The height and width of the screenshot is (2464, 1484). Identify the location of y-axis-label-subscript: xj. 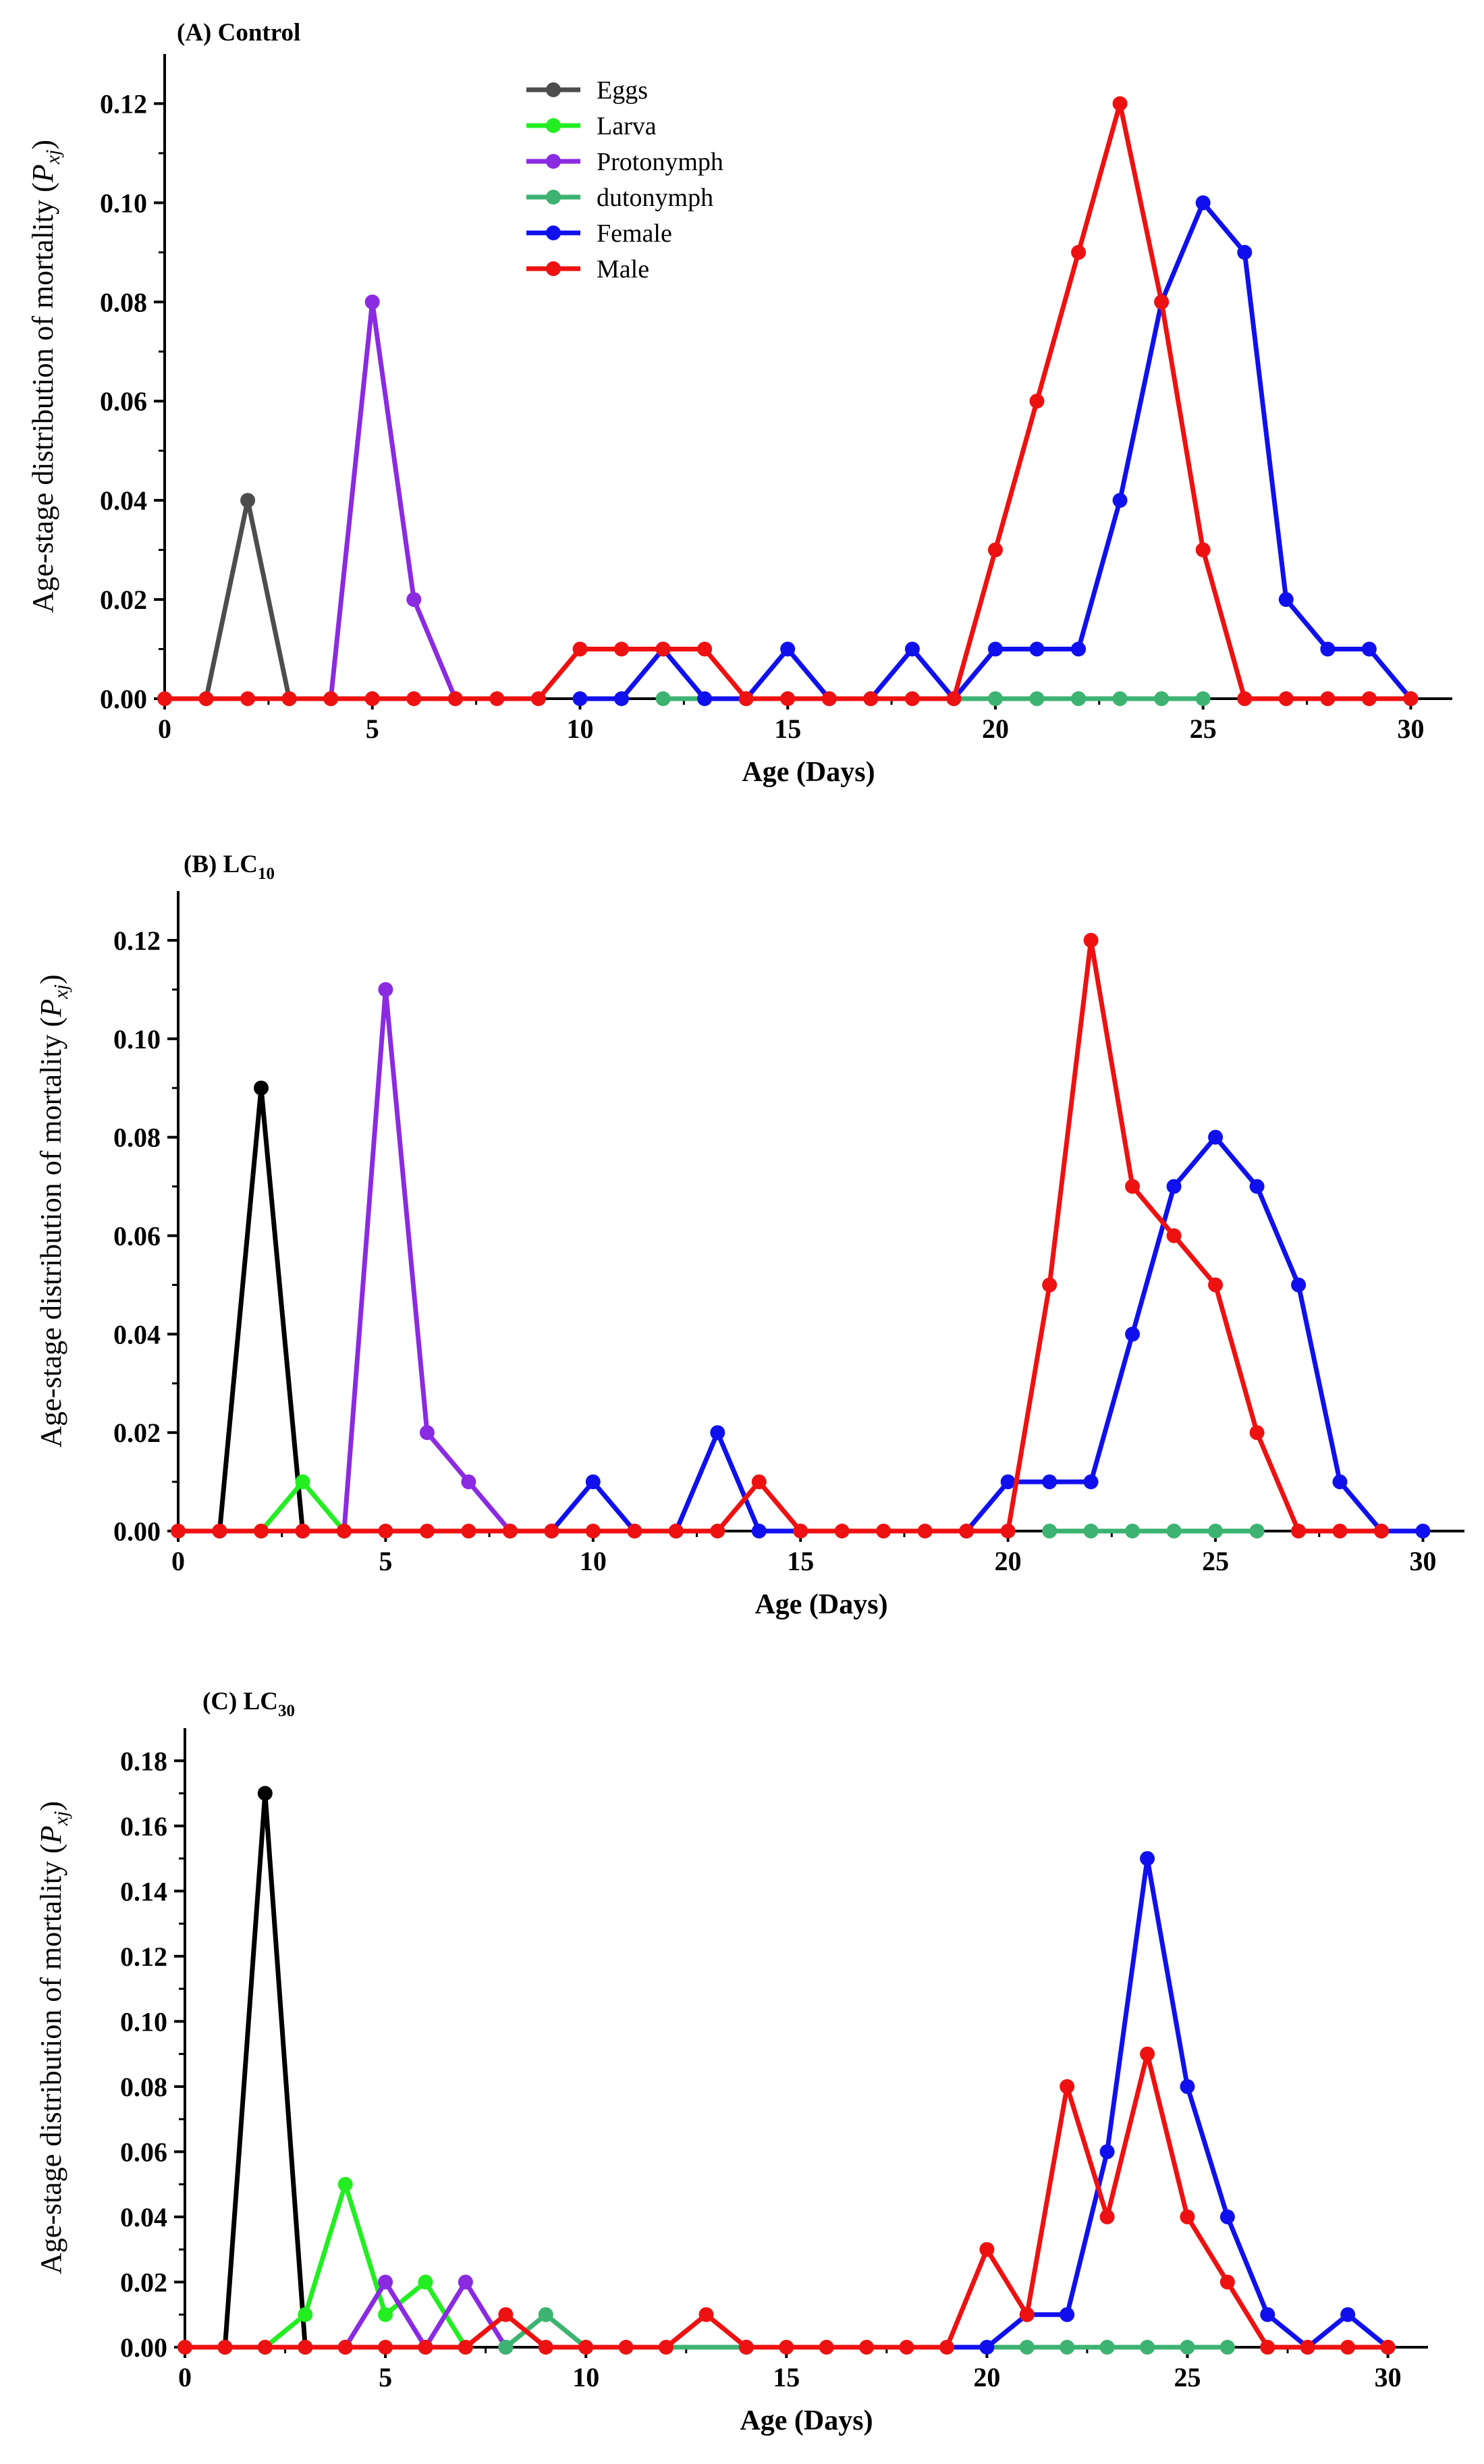
(61, 1819).